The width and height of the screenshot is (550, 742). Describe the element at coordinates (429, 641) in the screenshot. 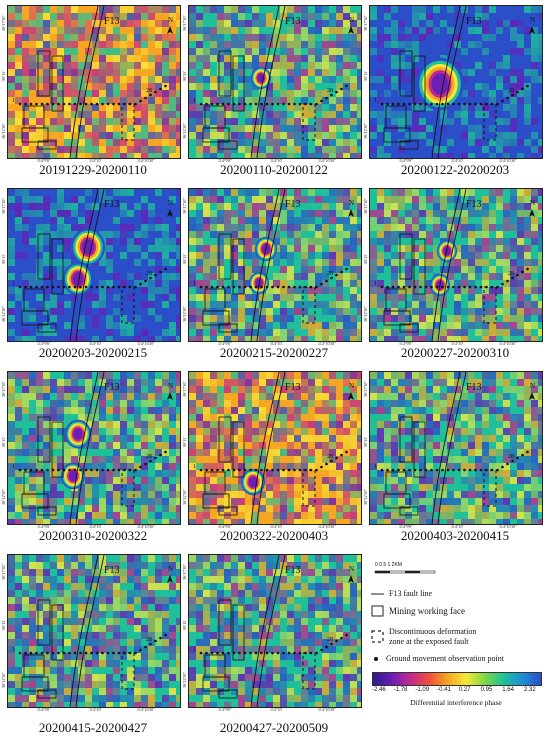

I see `legend-discontinuous-line2: zone at the exposed fault` at that location.